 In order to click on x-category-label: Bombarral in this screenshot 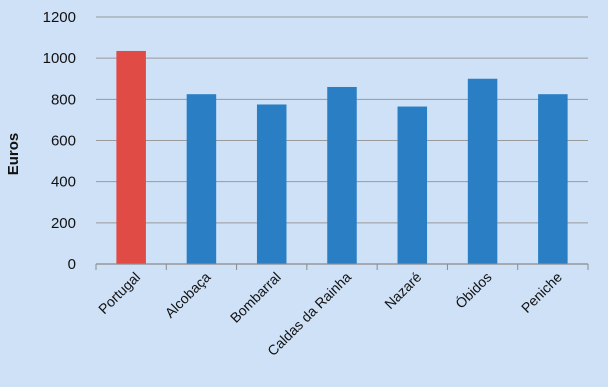, I will do `click(255, 297)`.